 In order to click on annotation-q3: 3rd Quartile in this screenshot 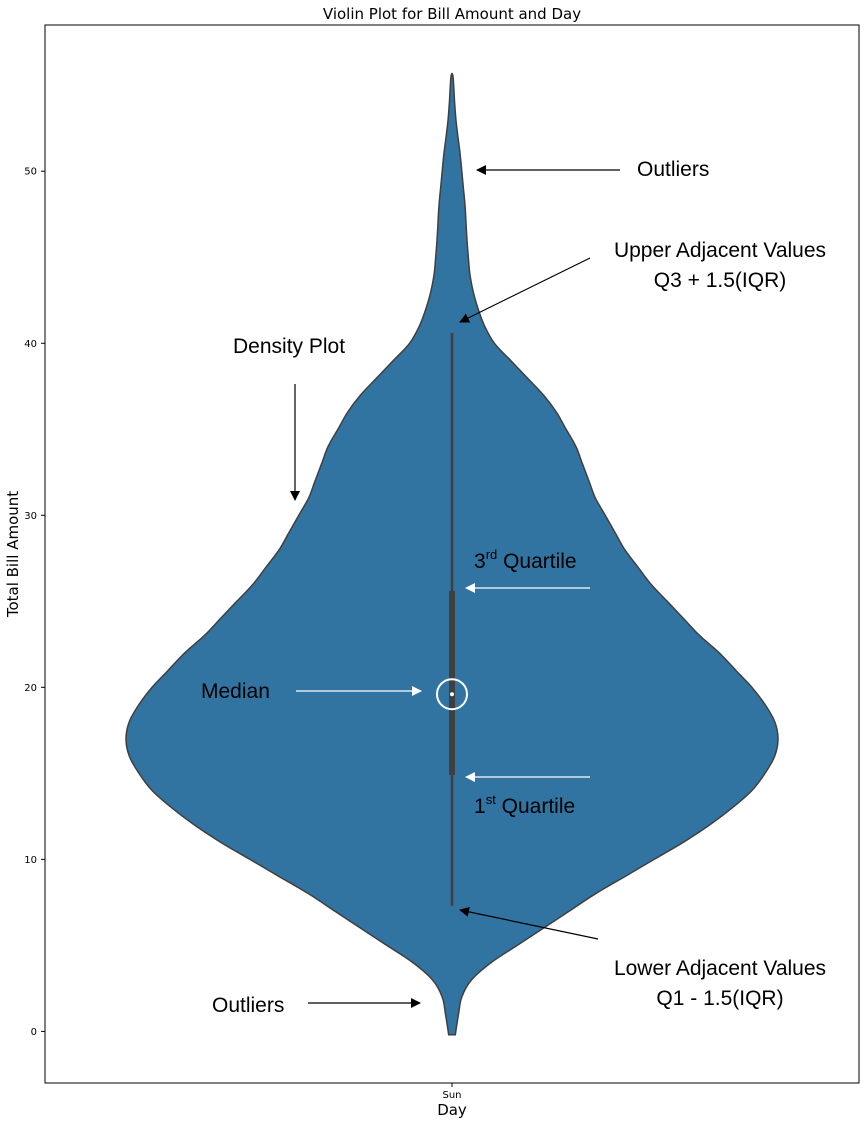, I will do `click(527, 570)`.